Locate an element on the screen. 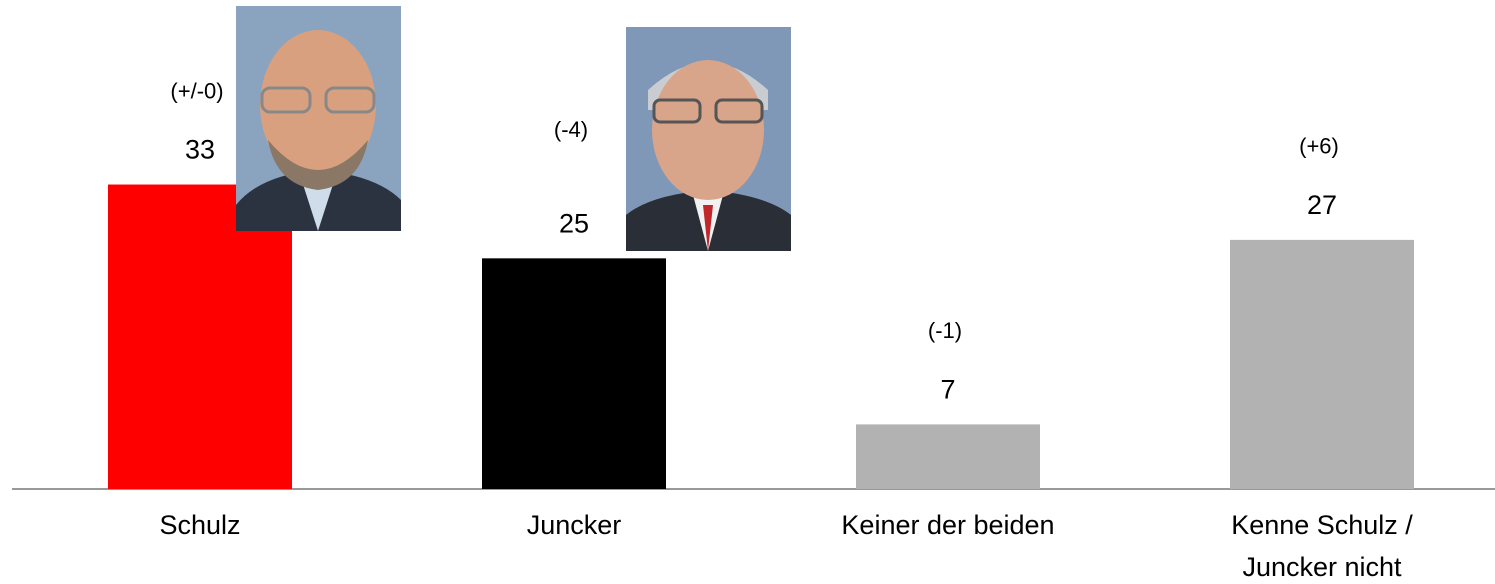  change-label: (+6) is located at coordinates (1319, 146).